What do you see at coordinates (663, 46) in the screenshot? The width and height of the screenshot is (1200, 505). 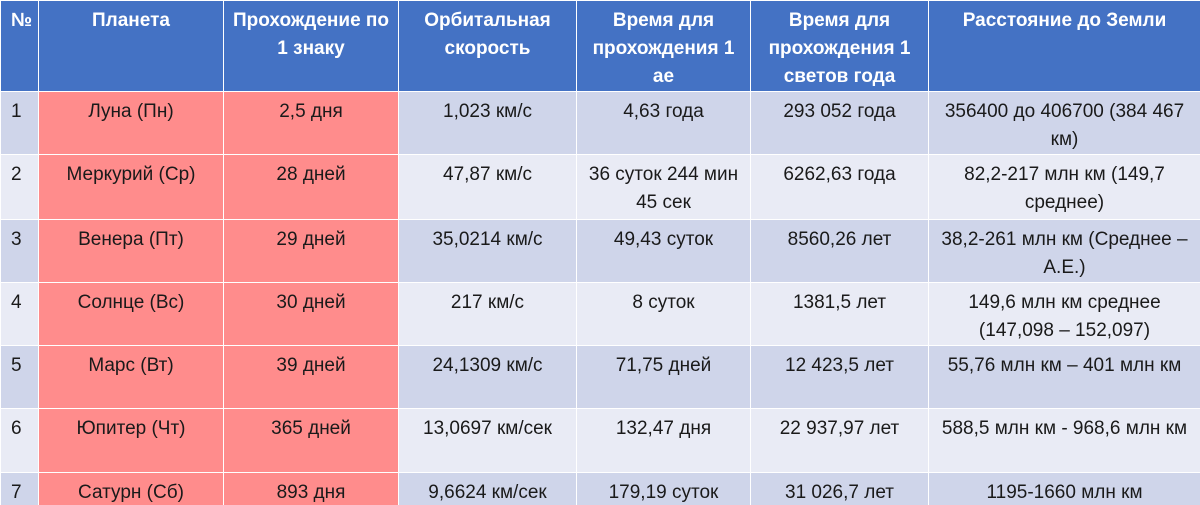 I see `header-time-1au: Время для прохождения 1 ае` at bounding box center [663, 46].